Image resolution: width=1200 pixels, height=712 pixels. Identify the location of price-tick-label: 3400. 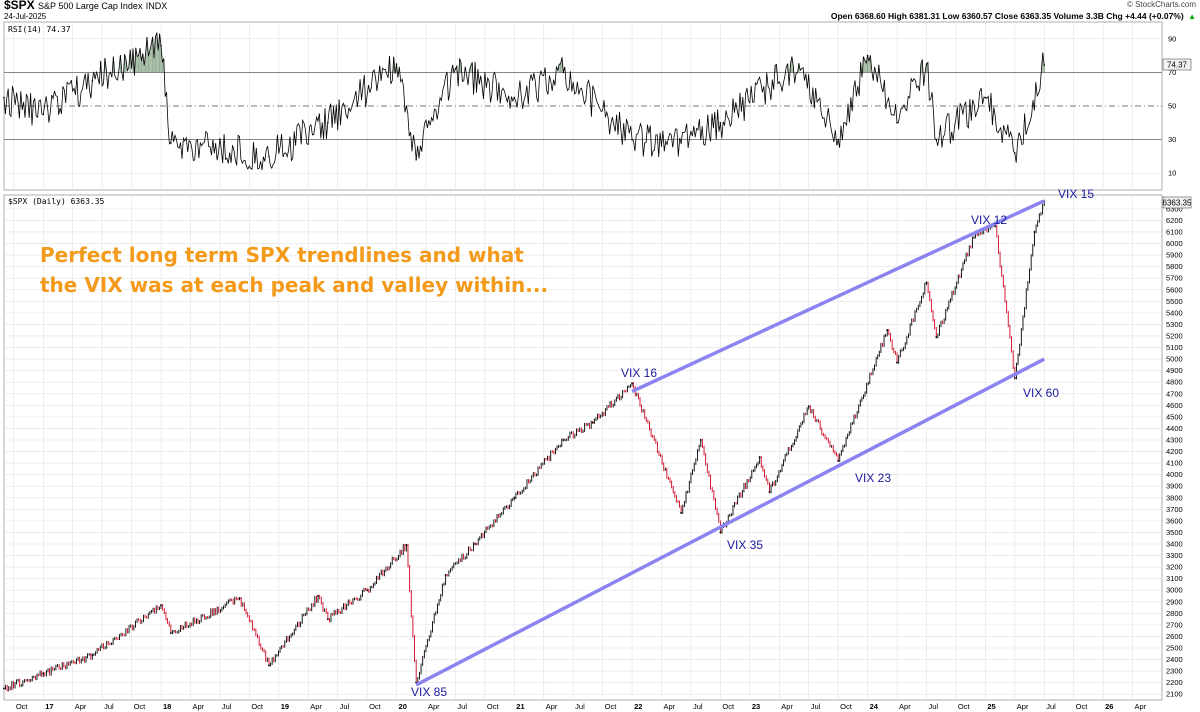
(1174, 543).